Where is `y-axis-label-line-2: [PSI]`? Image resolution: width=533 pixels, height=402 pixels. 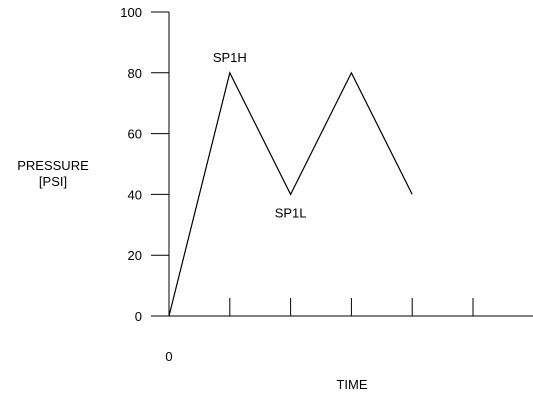 y-axis-label-line-2: [PSI] is located at coordinates (53, 181).